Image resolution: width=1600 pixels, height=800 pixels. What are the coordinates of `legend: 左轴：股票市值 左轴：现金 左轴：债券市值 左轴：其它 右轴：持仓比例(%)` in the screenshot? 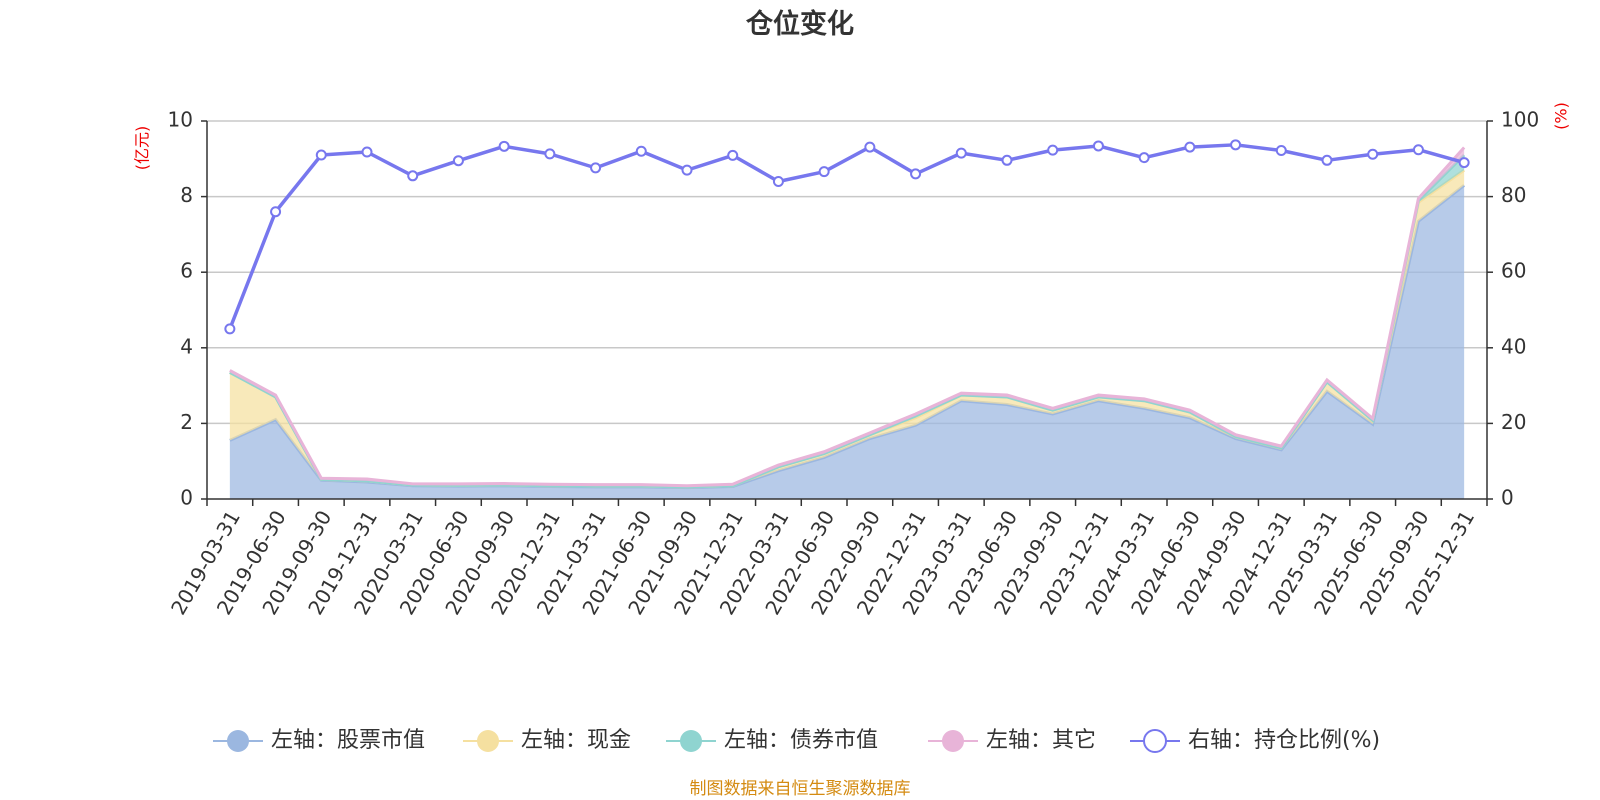 It's located at (796, 740).